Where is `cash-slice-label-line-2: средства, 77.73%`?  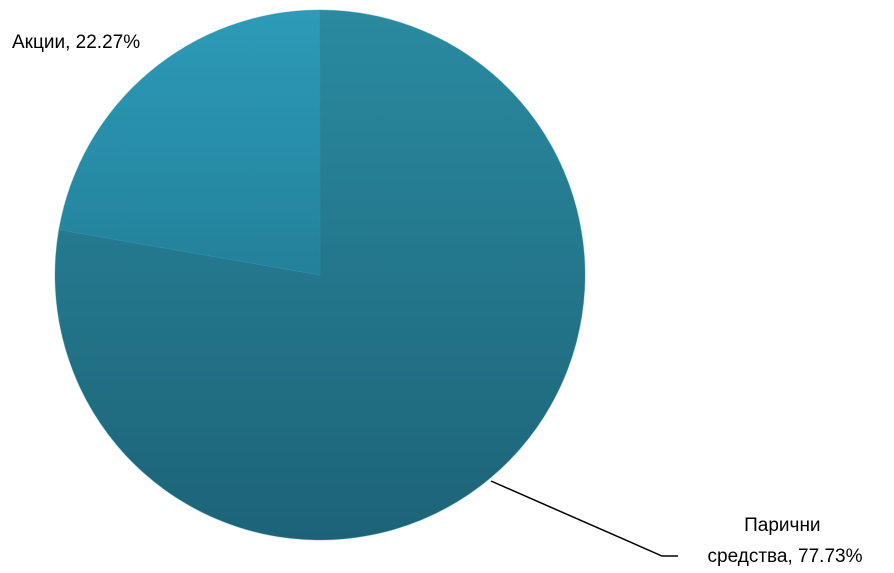 cash-slice-label-line-2: средства, 77.73% is located at coordinates (785, 556).